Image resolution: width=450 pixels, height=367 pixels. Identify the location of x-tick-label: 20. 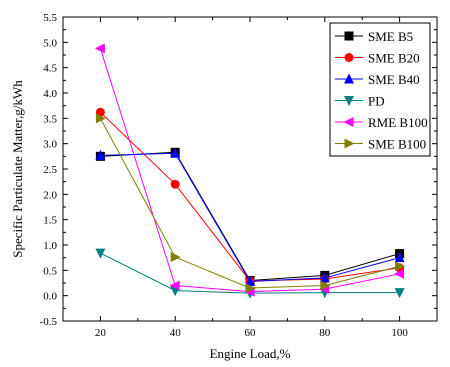
(101, 333).